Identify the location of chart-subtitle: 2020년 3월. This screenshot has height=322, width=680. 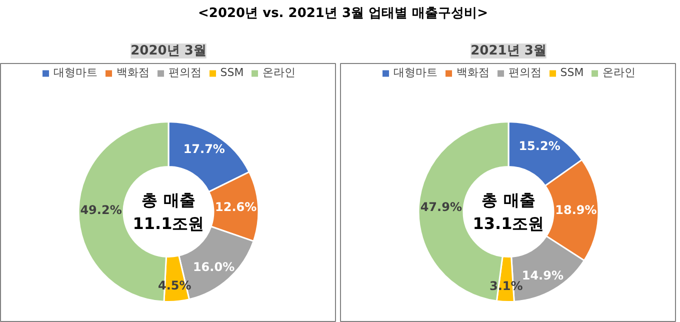
(168, 51).